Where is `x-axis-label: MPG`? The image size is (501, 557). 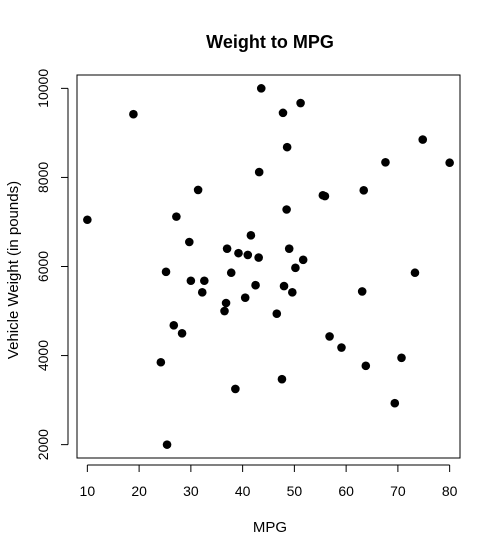
x-axis-label: MPG is located at coordinates (270, 527).